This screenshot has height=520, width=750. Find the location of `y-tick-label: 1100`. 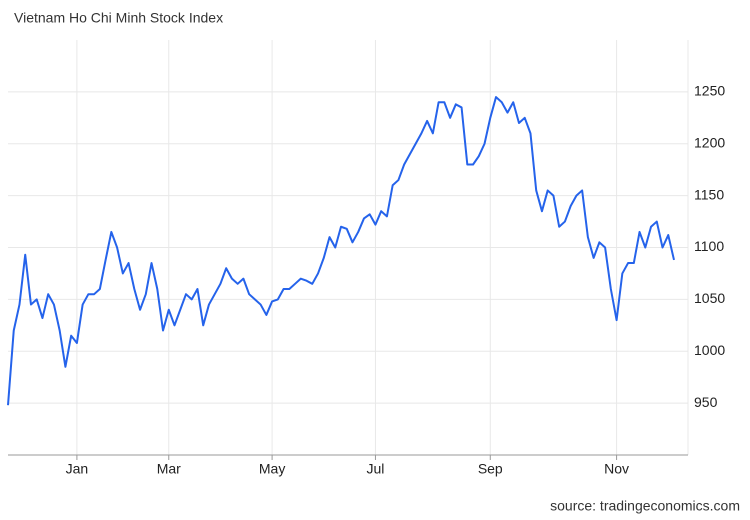

y-tick-label: 1100 is located at coordinates (709, 246).